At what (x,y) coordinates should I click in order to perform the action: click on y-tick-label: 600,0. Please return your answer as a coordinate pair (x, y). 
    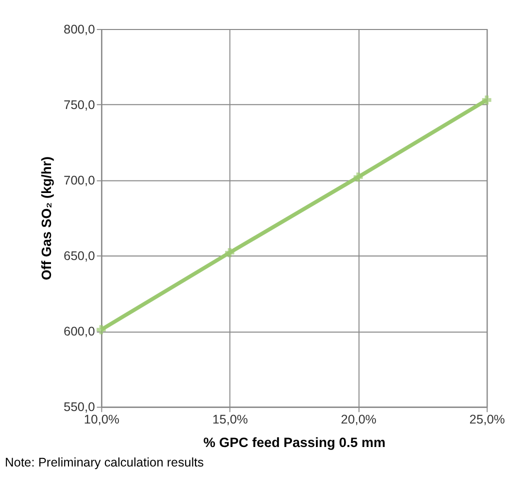
    Looking at the image, I should click on (79, 331).